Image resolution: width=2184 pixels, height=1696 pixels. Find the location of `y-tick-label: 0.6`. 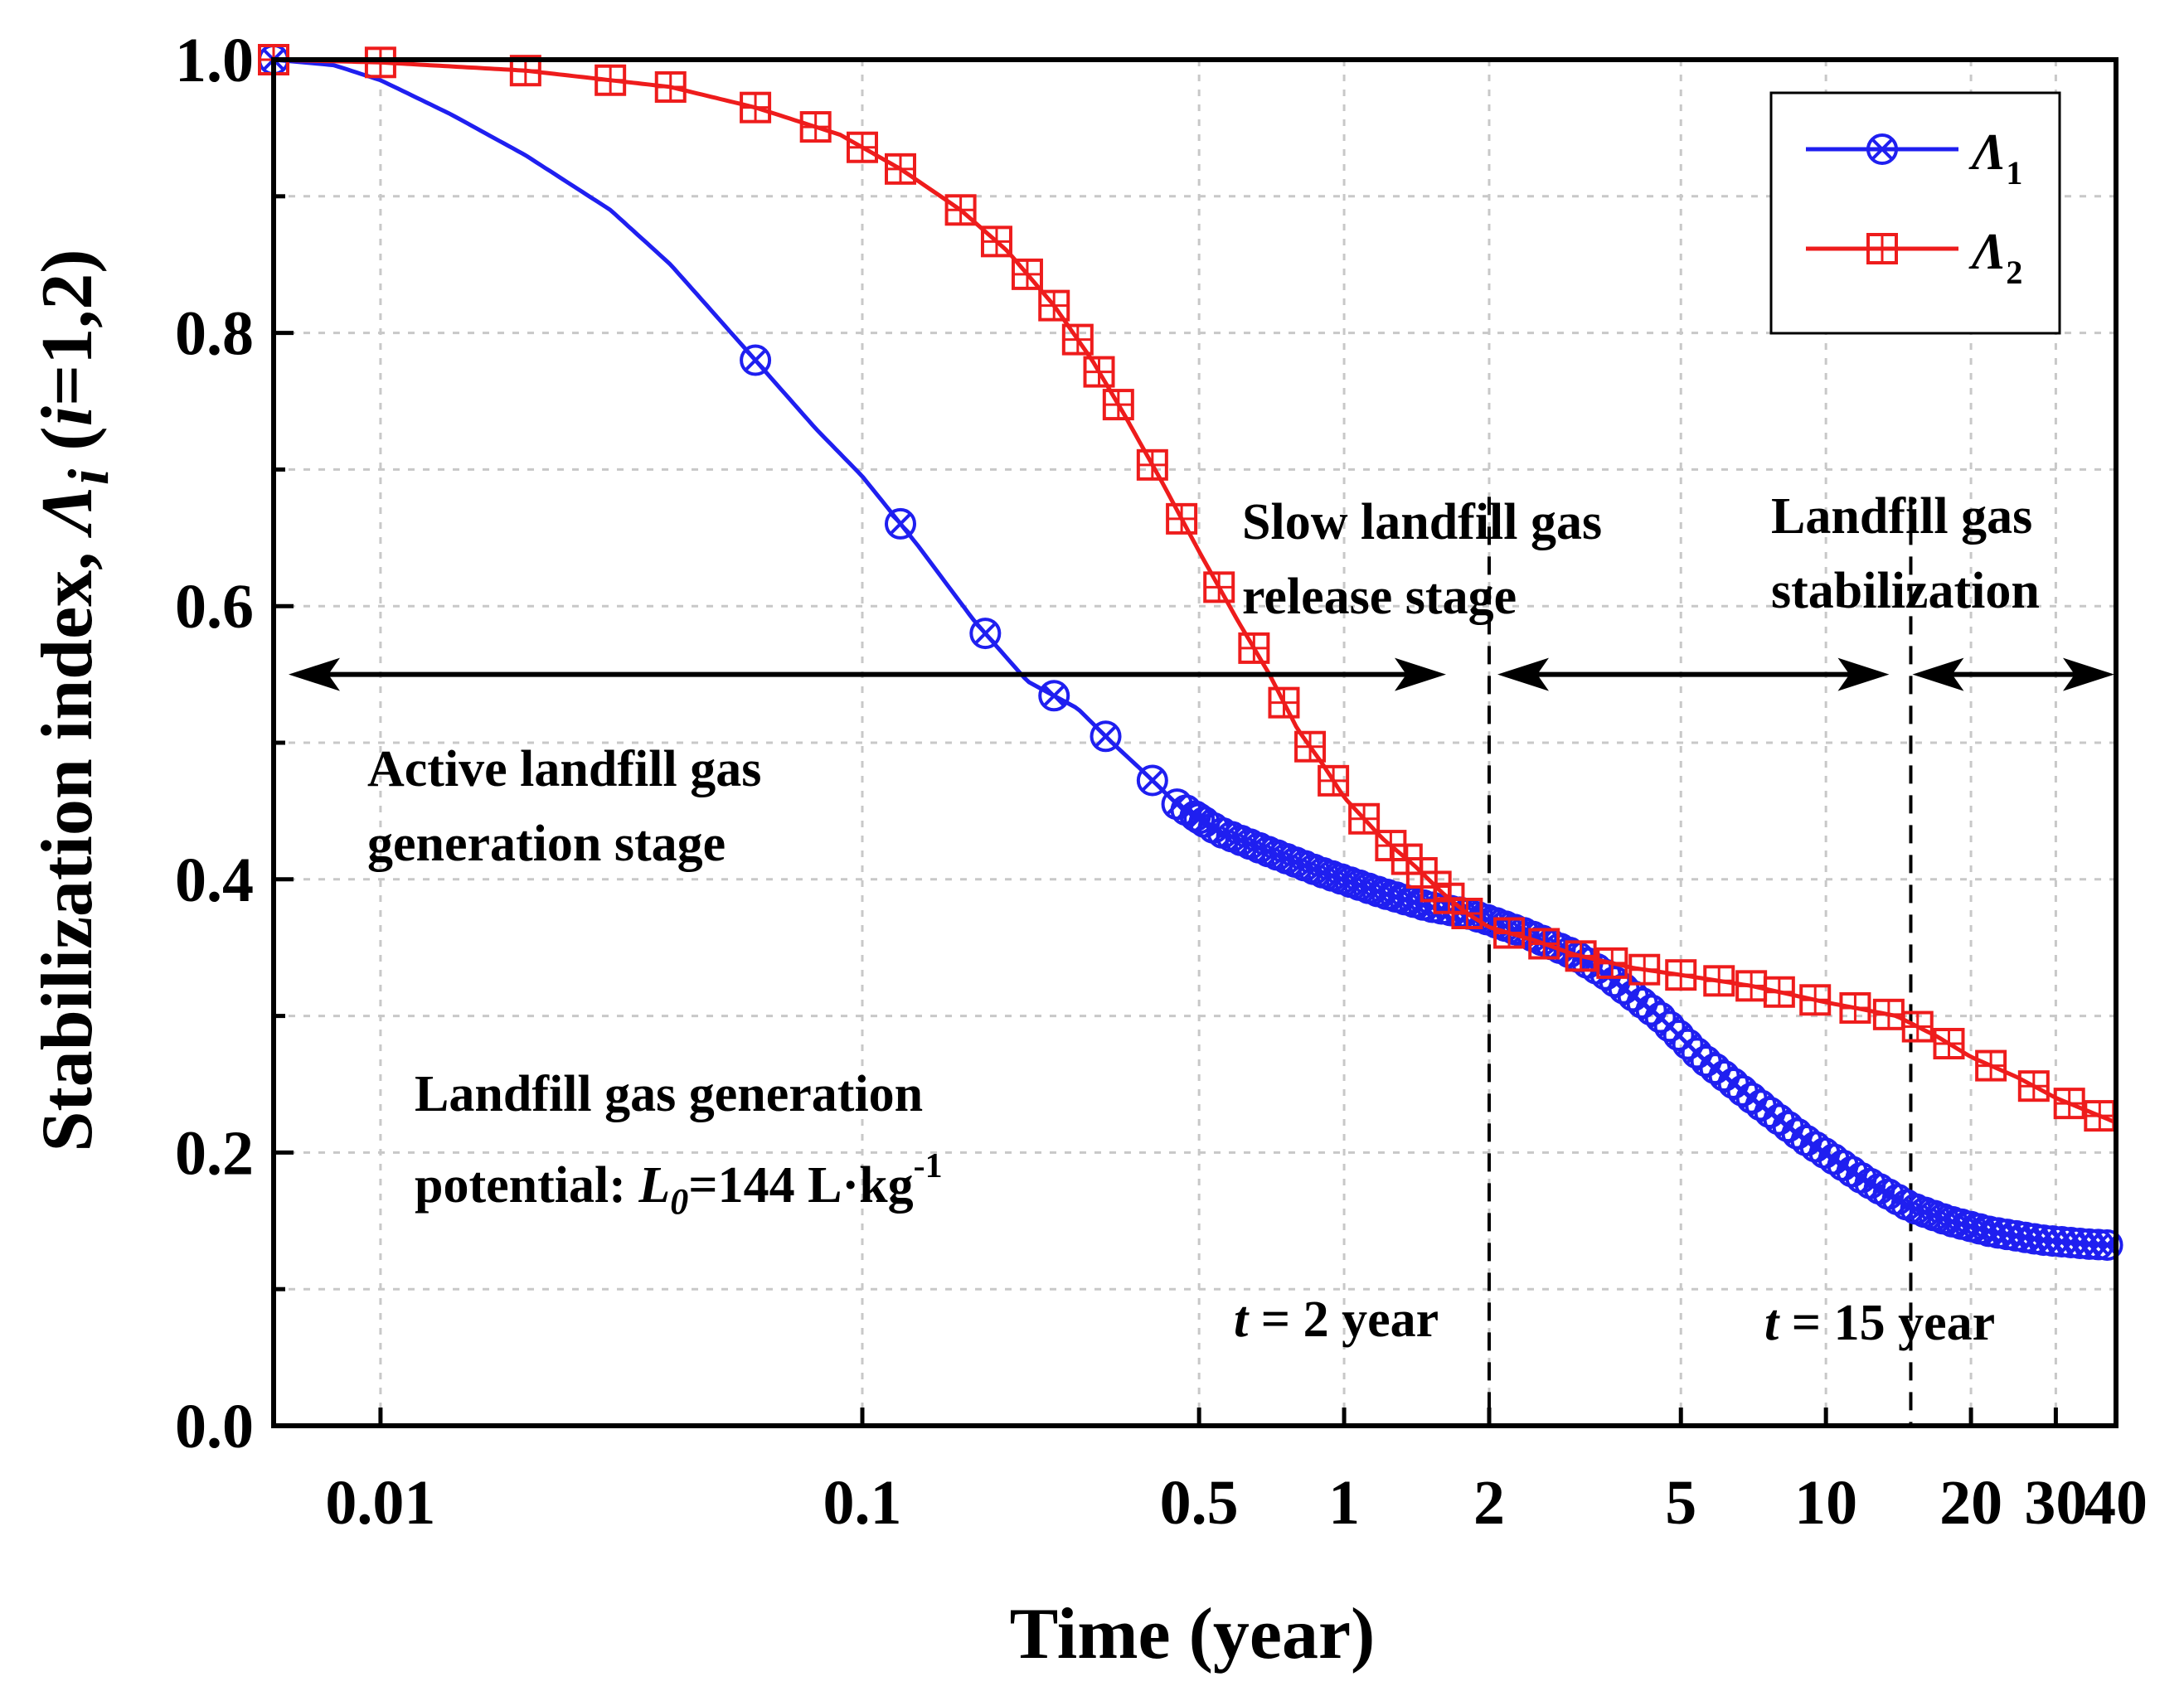

y-tick-label: 0.6 is located at coordinates (214, 607).